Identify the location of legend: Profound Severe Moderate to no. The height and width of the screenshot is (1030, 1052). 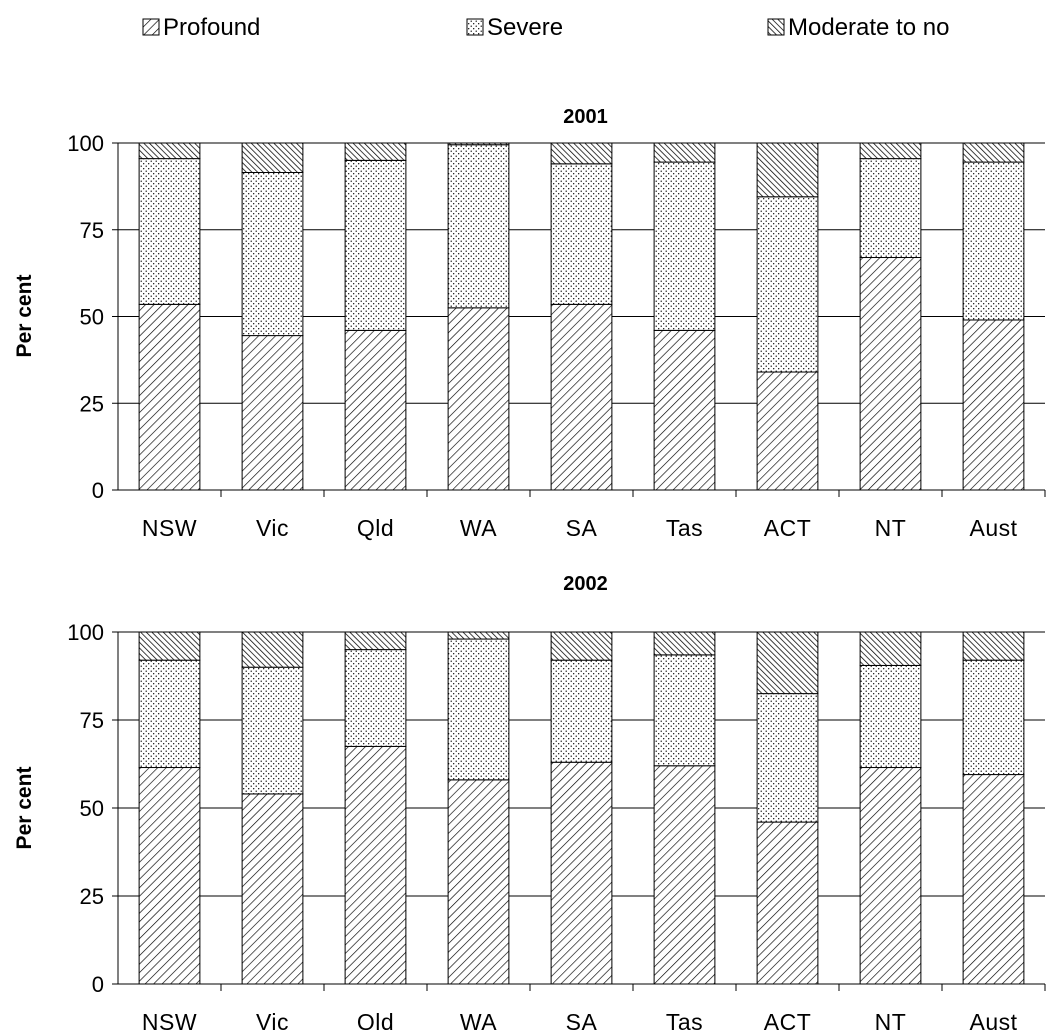
(545, 27).